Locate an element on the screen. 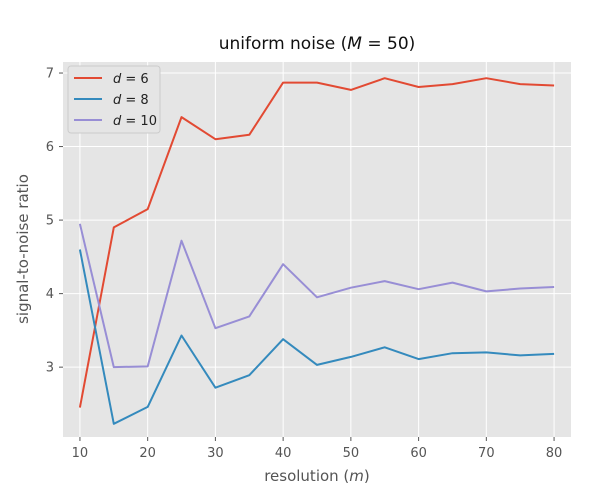 The image size is (598, 494). legend-label: d = 6 is located at coordinates (131, 79).